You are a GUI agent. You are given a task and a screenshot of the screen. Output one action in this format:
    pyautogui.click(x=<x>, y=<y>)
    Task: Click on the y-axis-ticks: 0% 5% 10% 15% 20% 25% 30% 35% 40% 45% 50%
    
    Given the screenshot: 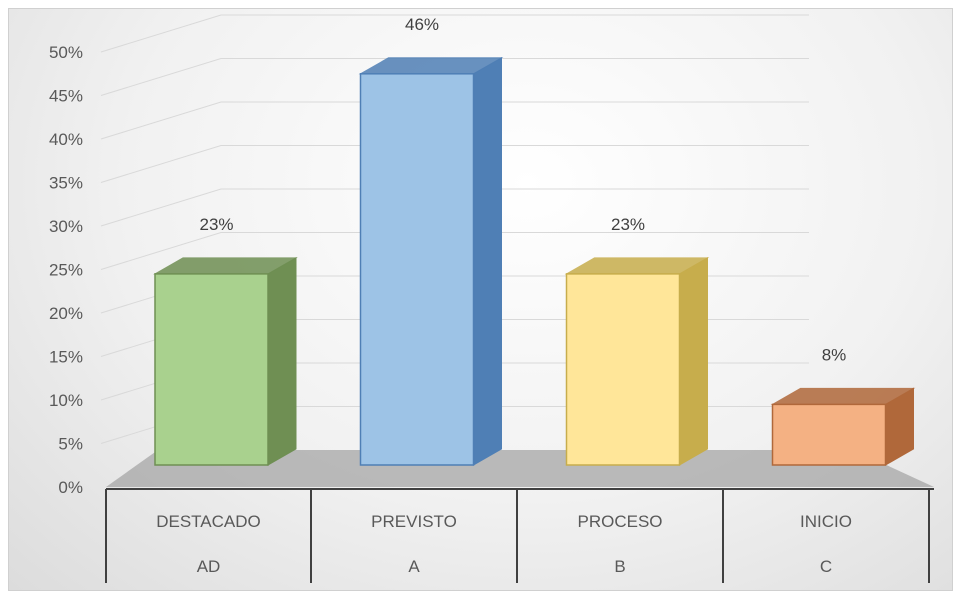 What is the action you would take?
    pyautogui.click(x=66, y=270)
    